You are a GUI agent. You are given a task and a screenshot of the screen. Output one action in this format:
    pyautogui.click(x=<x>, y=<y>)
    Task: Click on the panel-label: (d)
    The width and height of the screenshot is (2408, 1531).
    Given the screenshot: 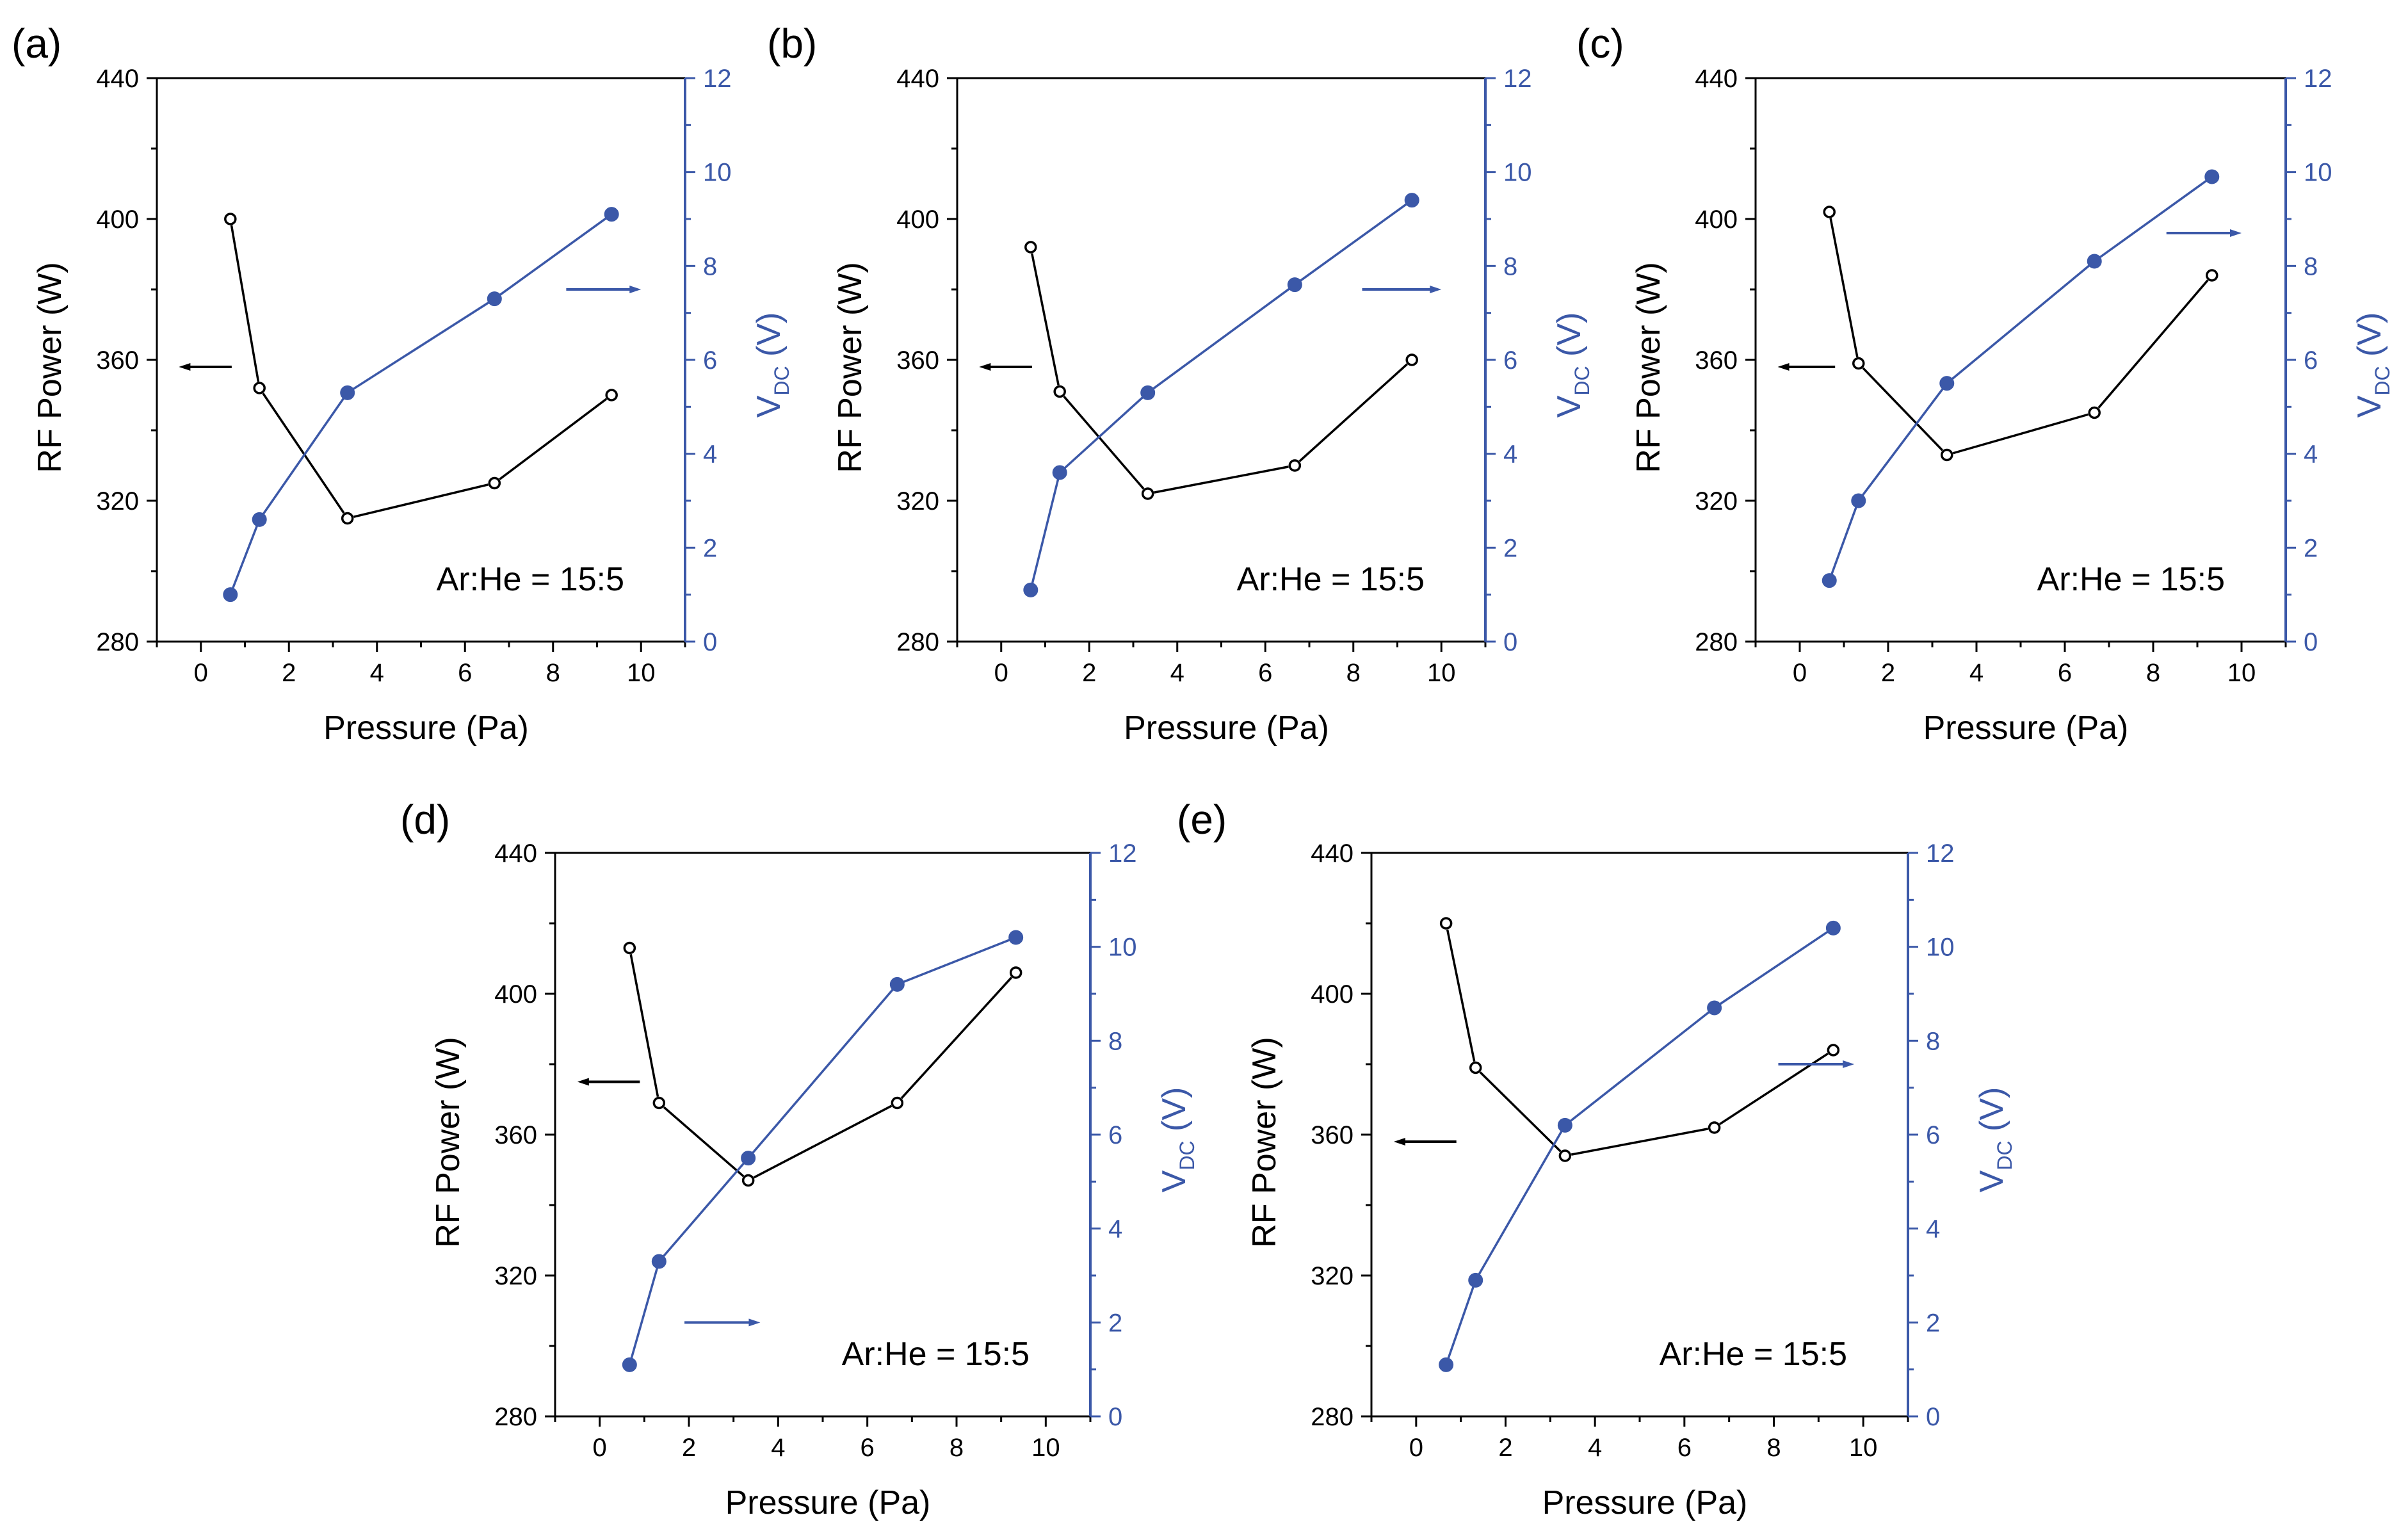 What is the action you would take?
    pyautogui.click(x=425, y=820)
    